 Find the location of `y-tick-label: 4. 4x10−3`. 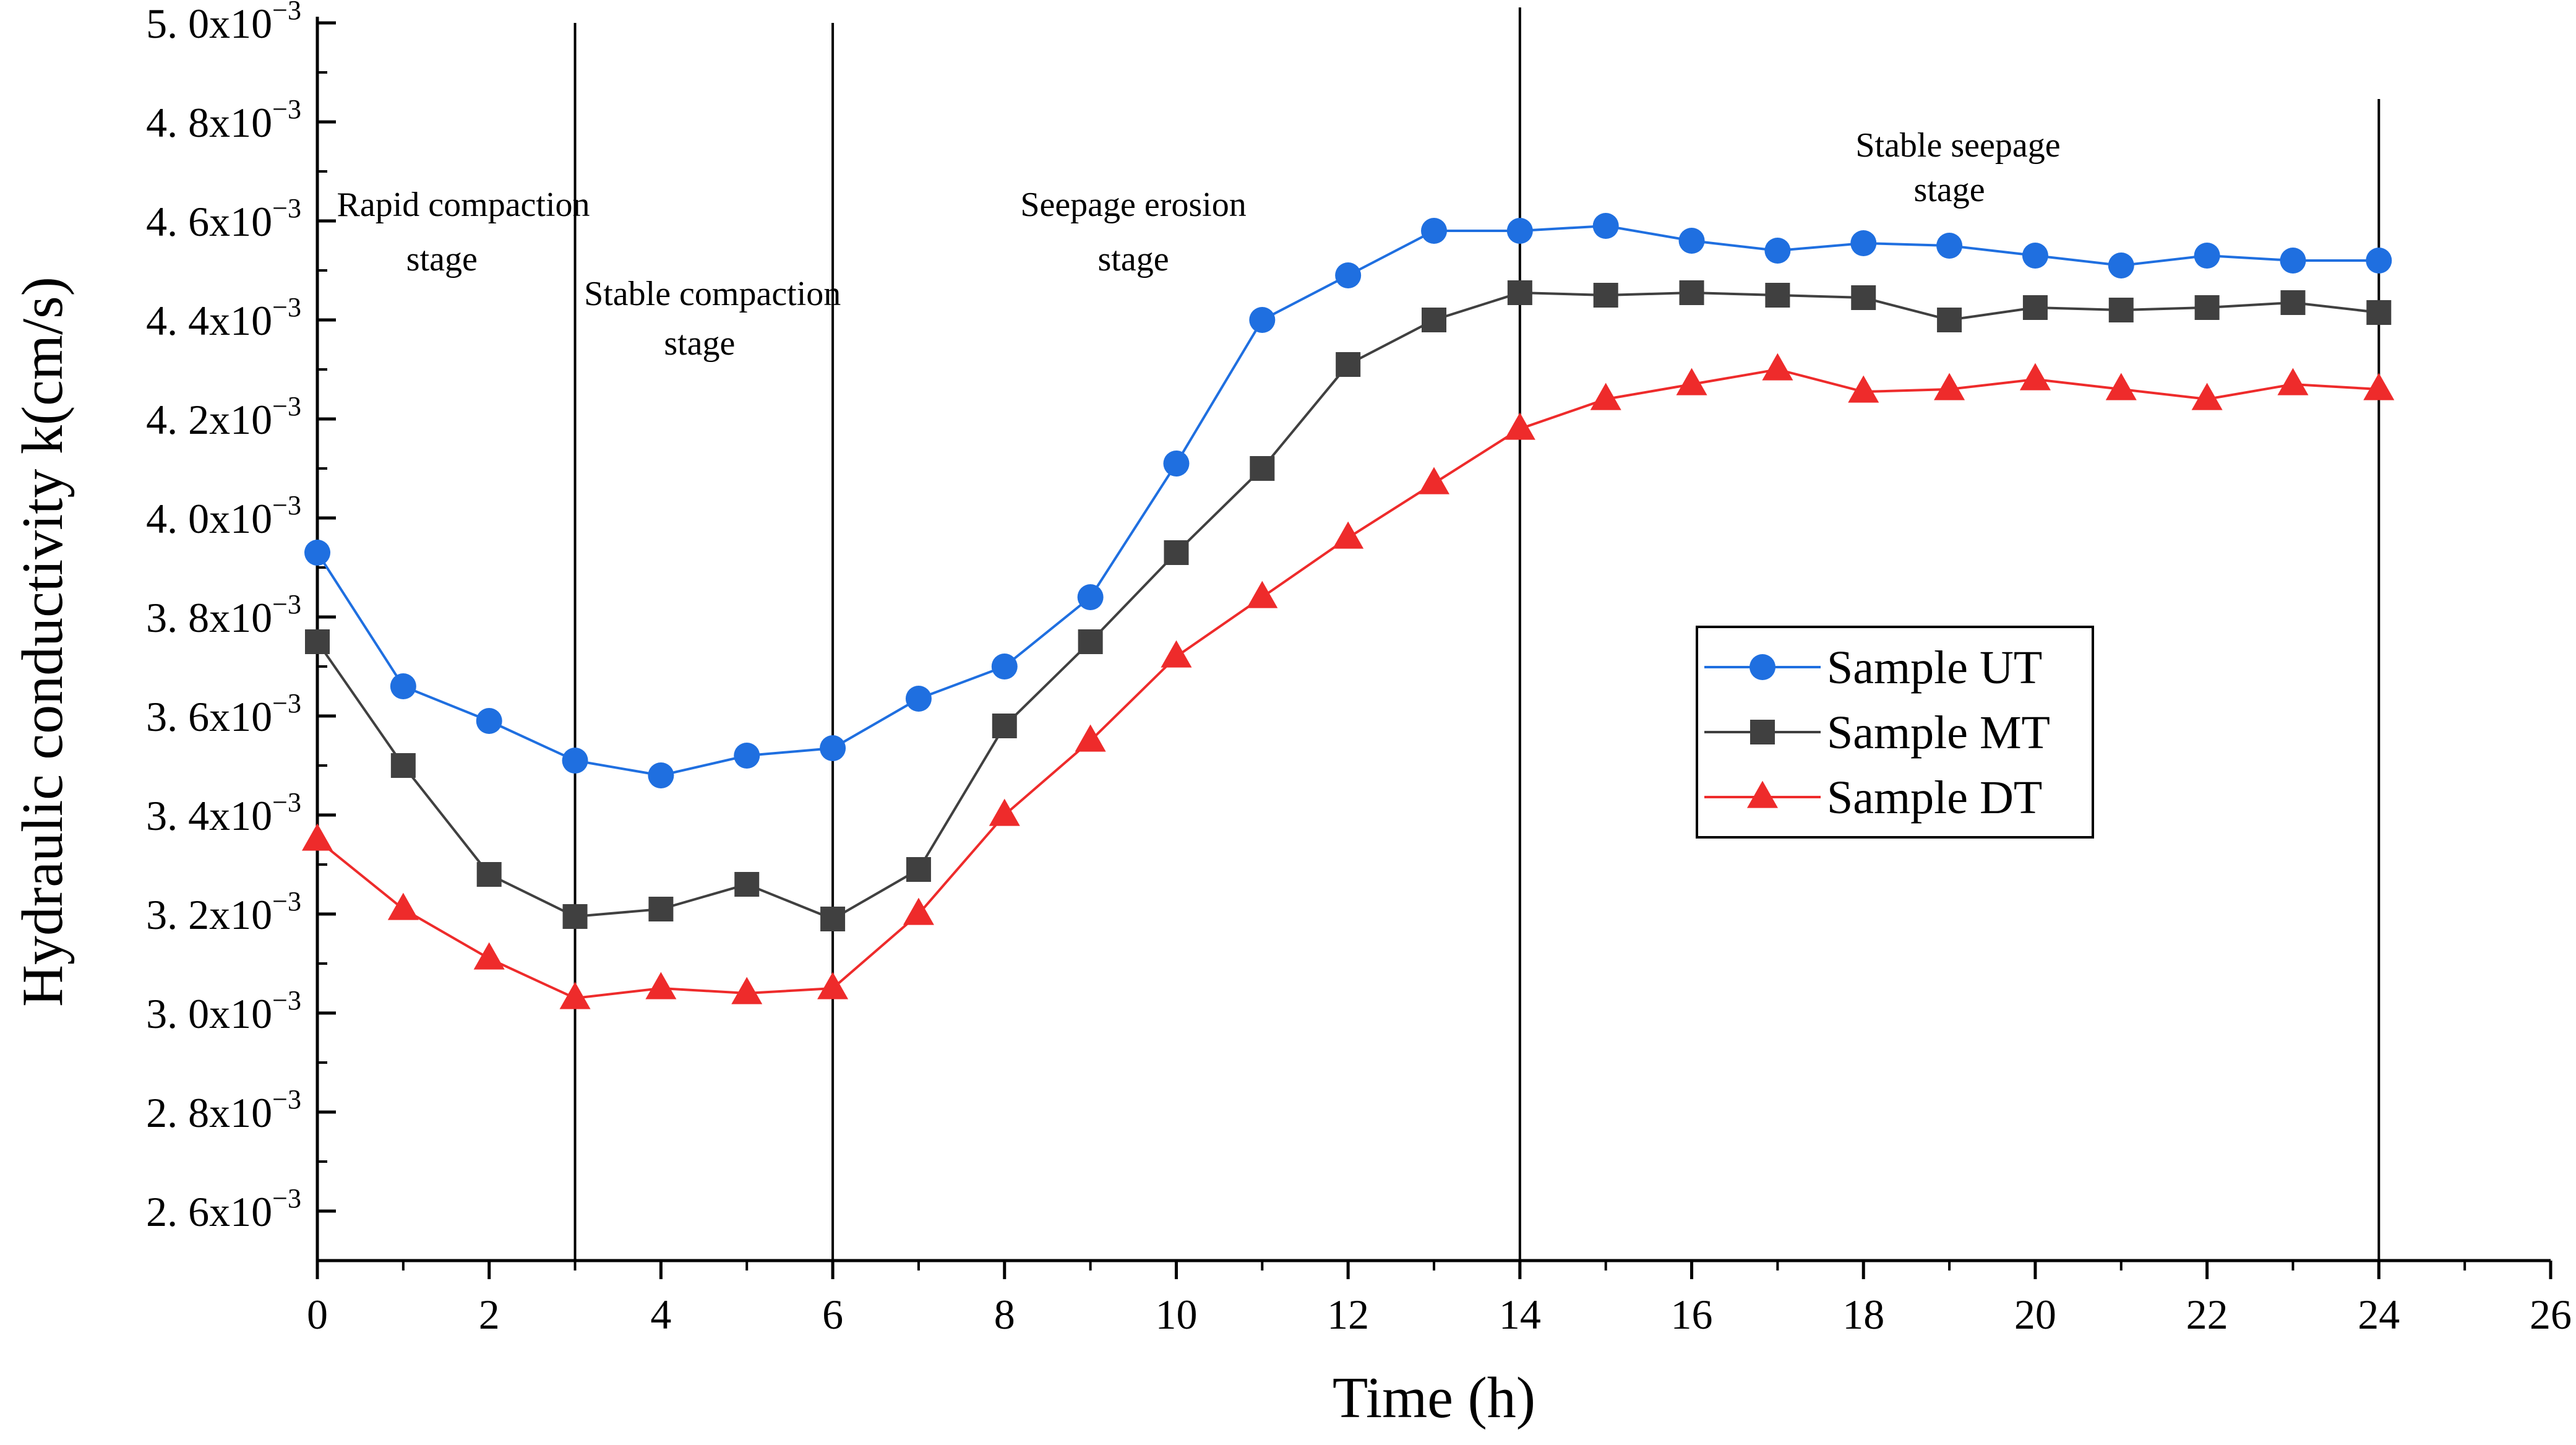

y-tick-label: 4. 4x10−3 is located at coordinates (223, 318).